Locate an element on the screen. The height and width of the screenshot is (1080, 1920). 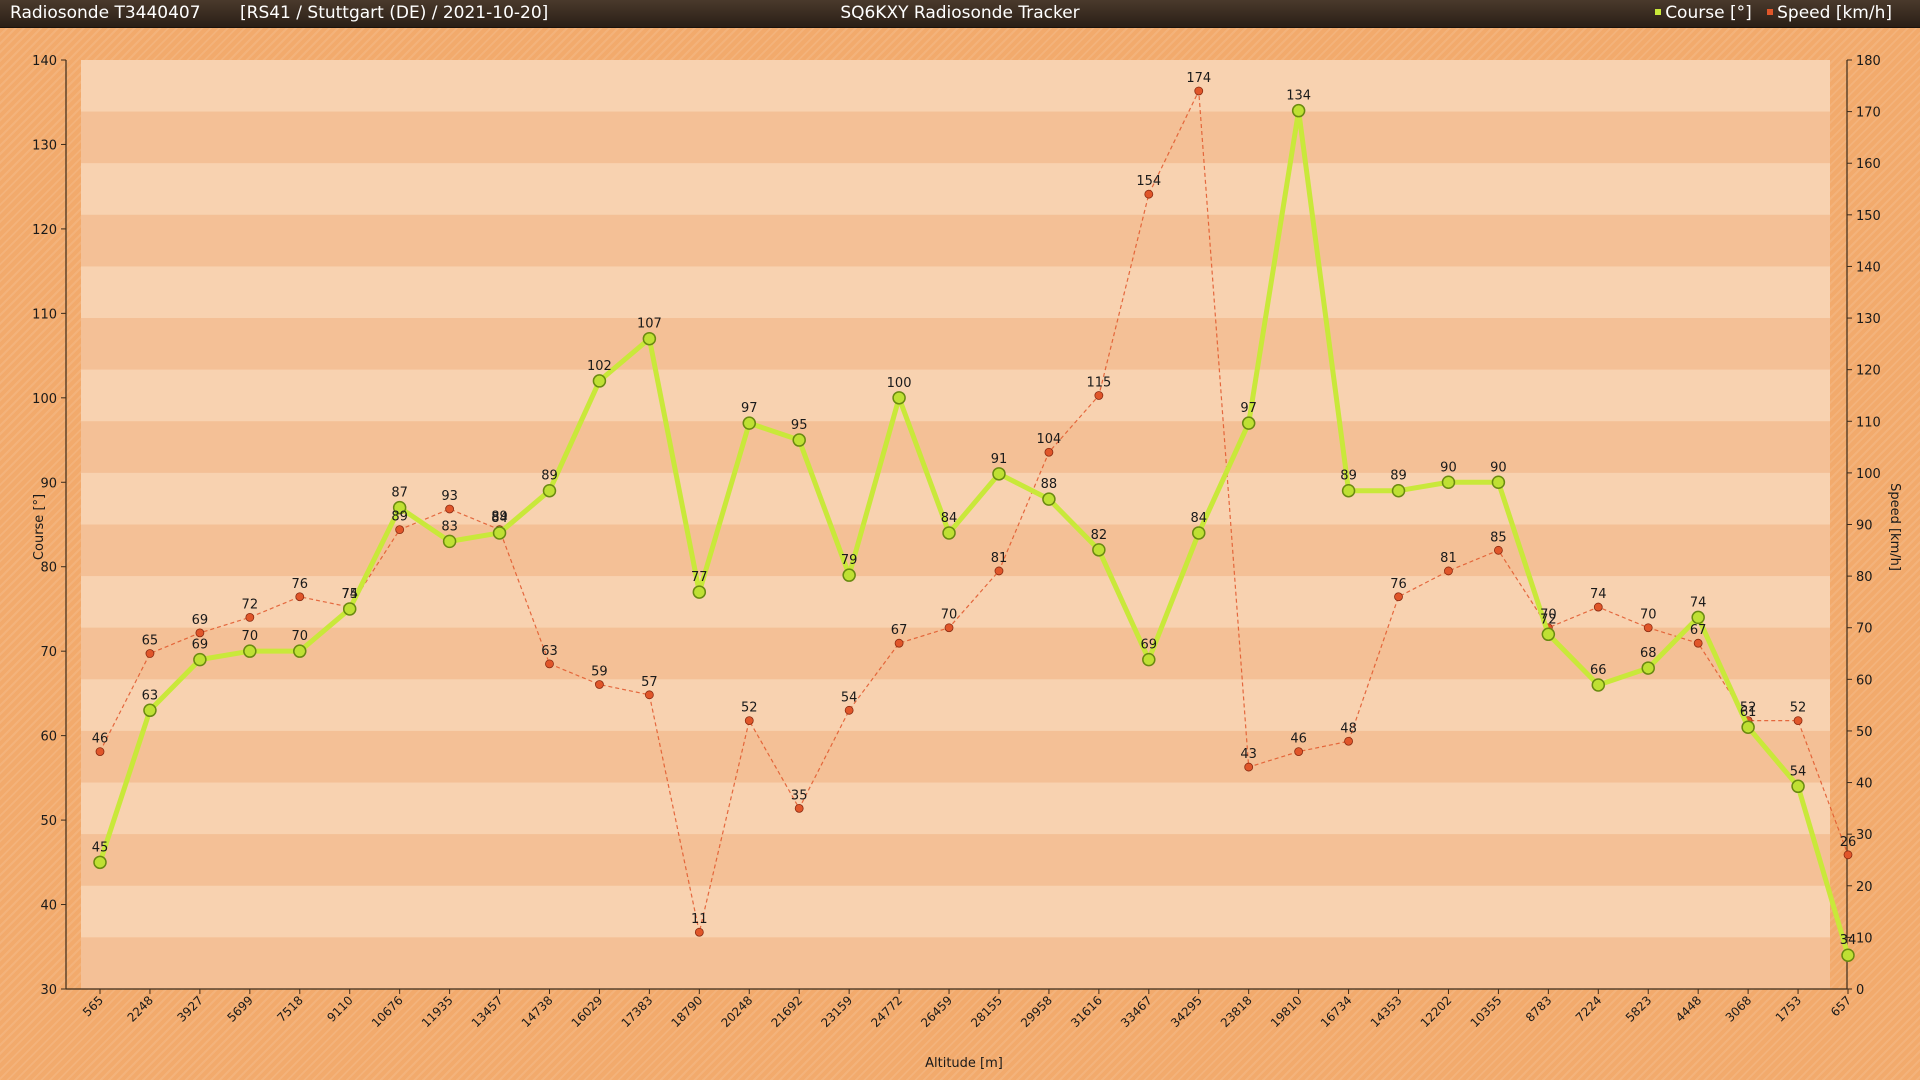
y-tick-label-left: 120 is located at coordinates (44, 230).